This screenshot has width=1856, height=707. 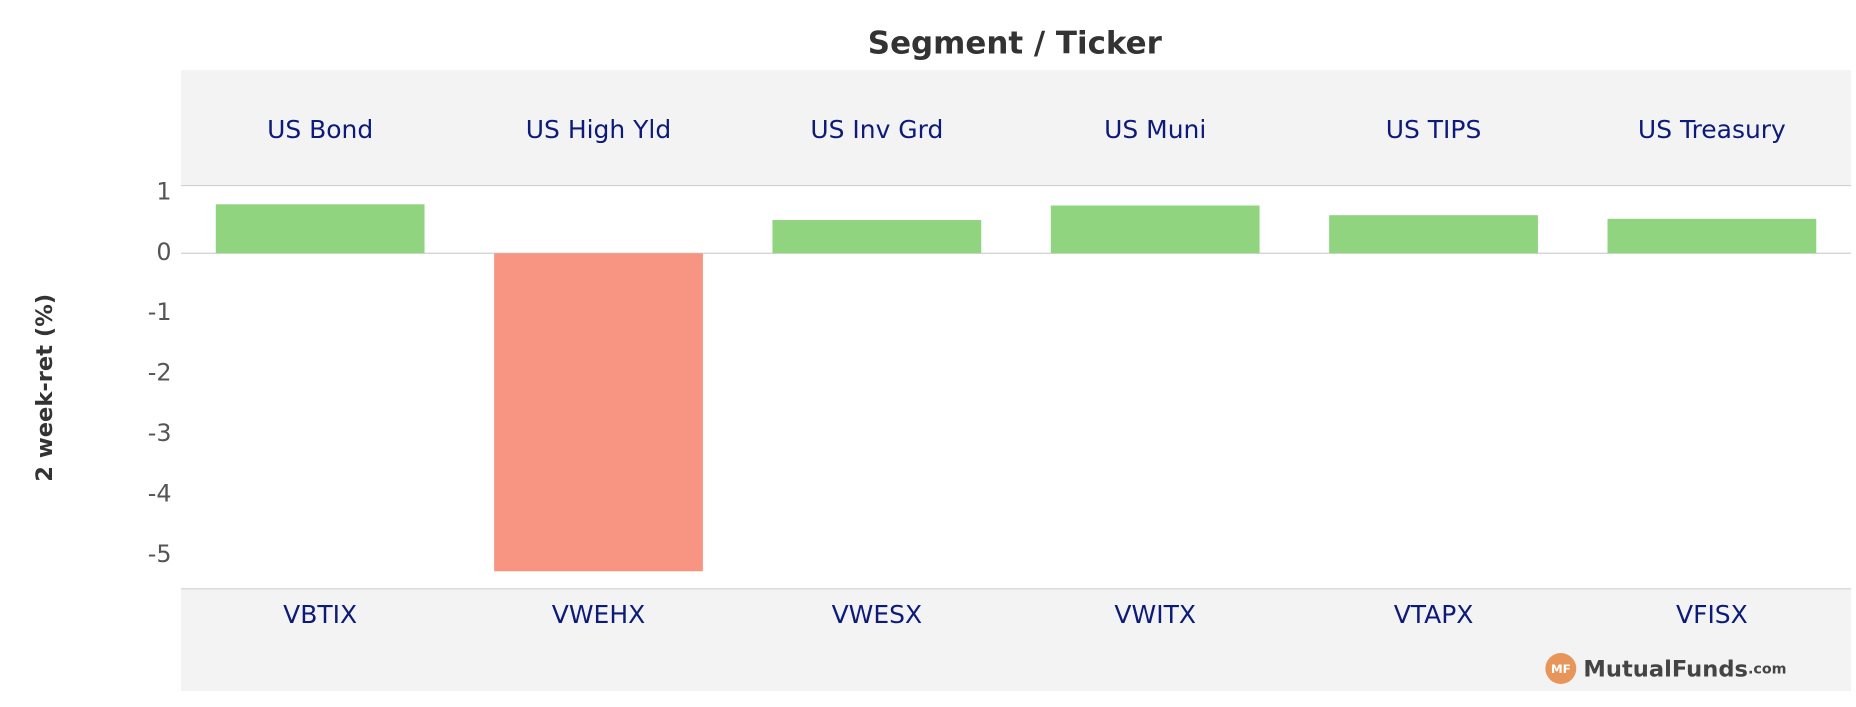 I want to click on x-tick-label: VBTIX, so click(x=320, y=614).